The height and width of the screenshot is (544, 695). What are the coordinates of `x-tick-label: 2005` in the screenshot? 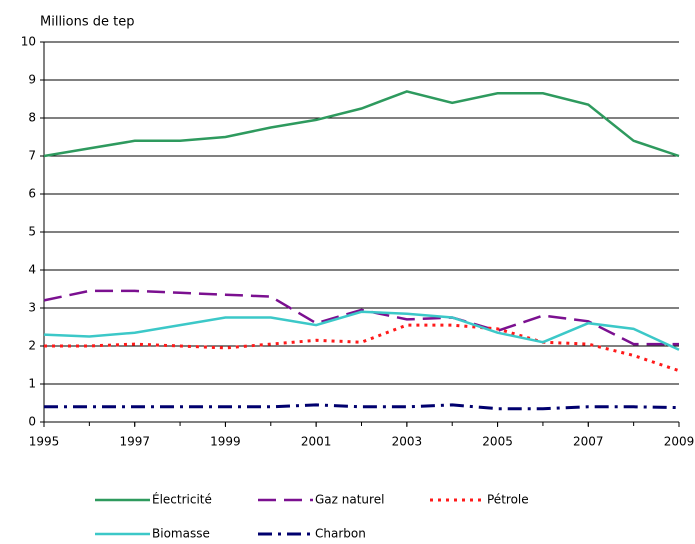 It's located at (497, 442).